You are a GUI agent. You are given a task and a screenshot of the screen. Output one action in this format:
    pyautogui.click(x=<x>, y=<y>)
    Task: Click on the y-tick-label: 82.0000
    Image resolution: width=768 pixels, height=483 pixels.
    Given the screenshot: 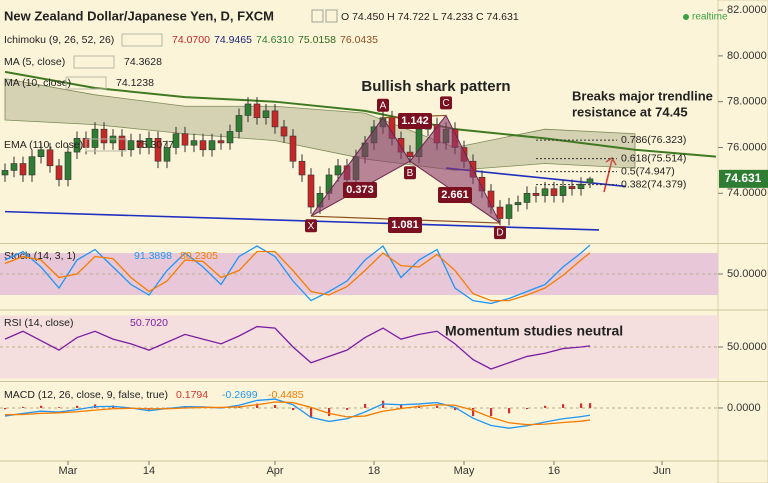 What is the action you would take?
    pyautogui.click(x=747, y=10)
    